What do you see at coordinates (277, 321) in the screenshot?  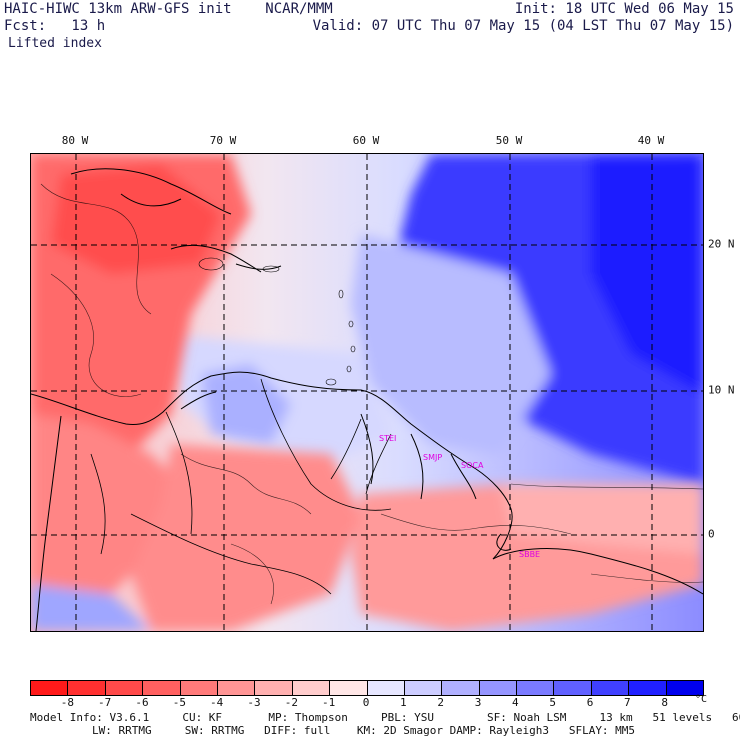 I see `islands` at bounding box center [277, 321].